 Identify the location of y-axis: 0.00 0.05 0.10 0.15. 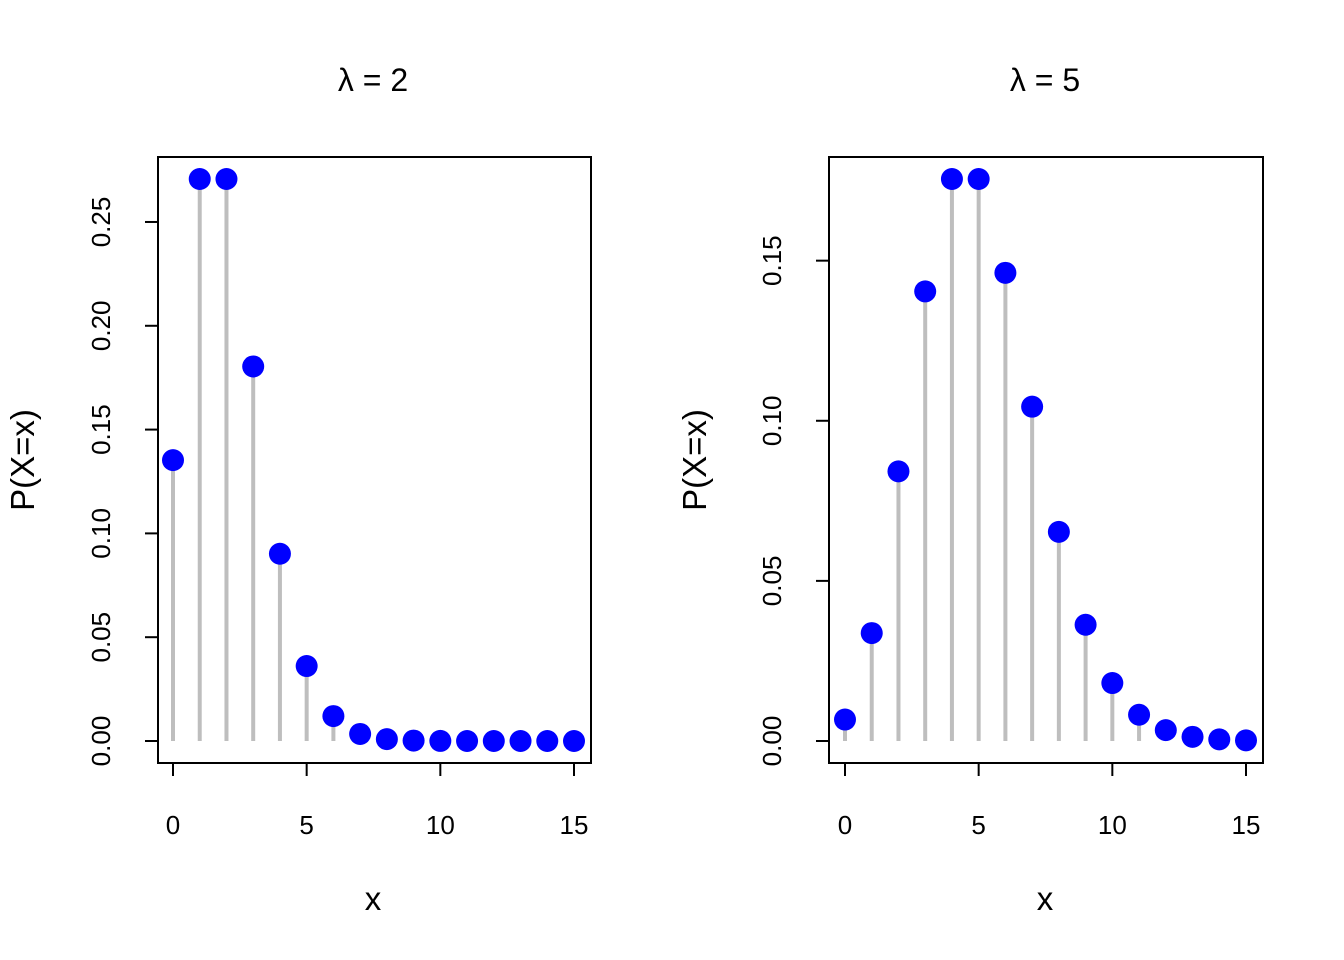
(793, 501).